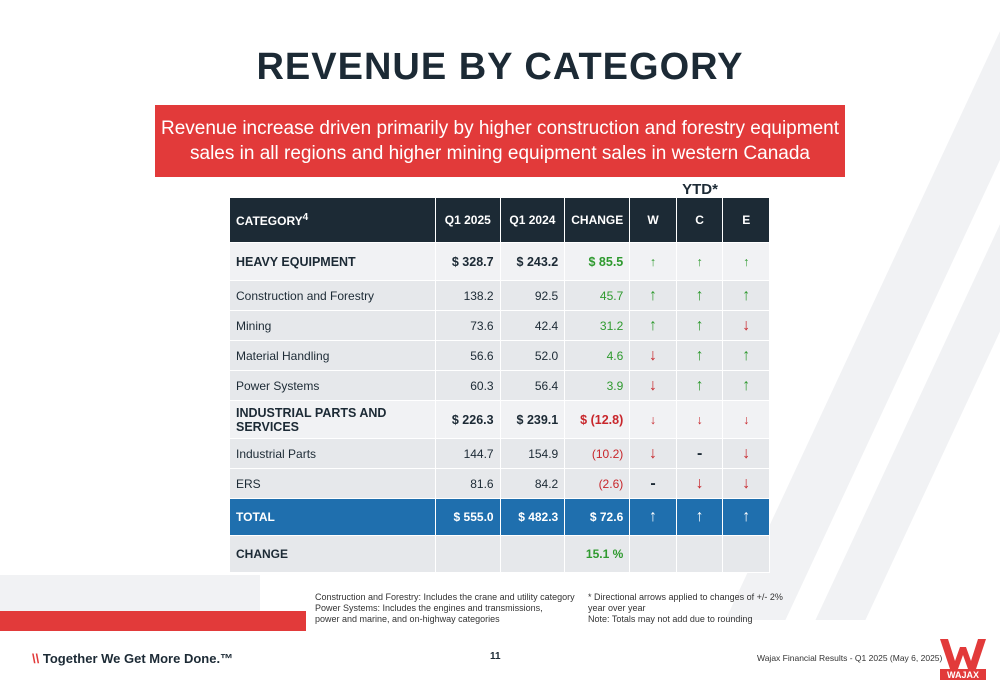  I want to click on cell-change: 4.6, so click(597, 355).